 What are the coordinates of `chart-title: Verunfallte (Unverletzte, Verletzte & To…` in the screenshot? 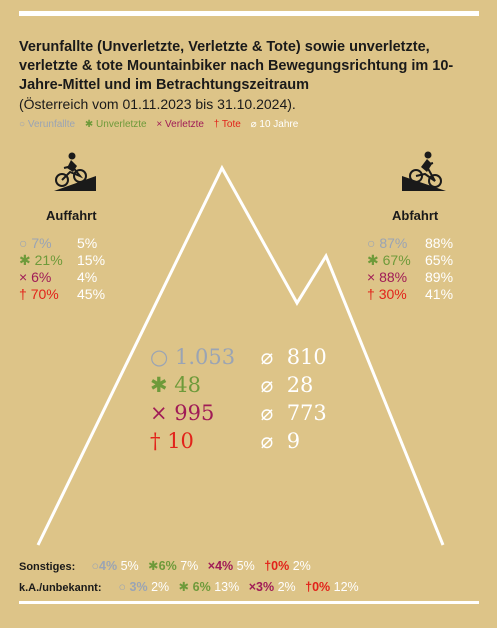 It's located at (236, 66).